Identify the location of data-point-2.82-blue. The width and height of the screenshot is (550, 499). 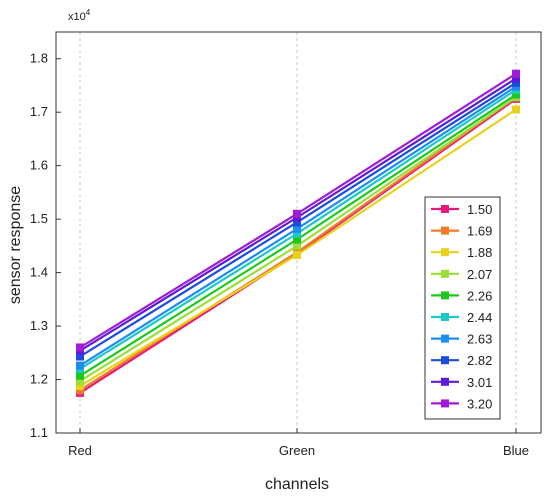
(516, 82).